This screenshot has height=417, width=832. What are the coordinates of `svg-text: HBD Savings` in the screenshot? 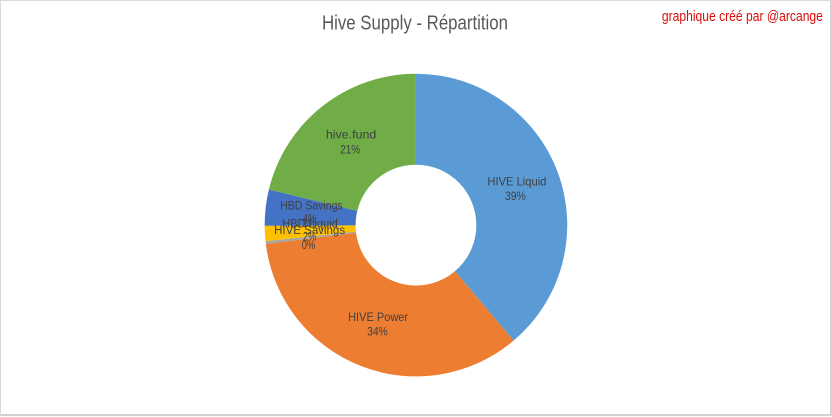 It's located at (311, 206).